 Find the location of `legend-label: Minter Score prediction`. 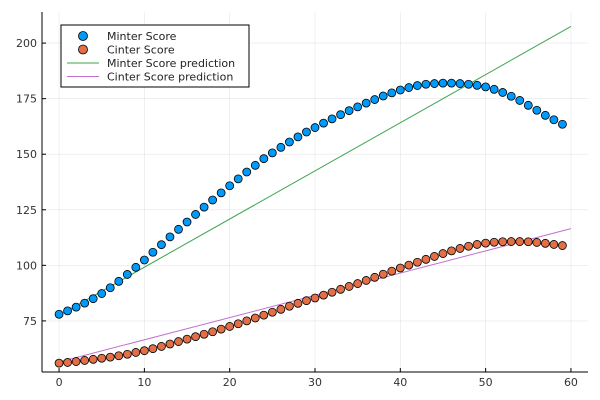

legend-label: Minter Score prediction is located at coordinates (171, 63).